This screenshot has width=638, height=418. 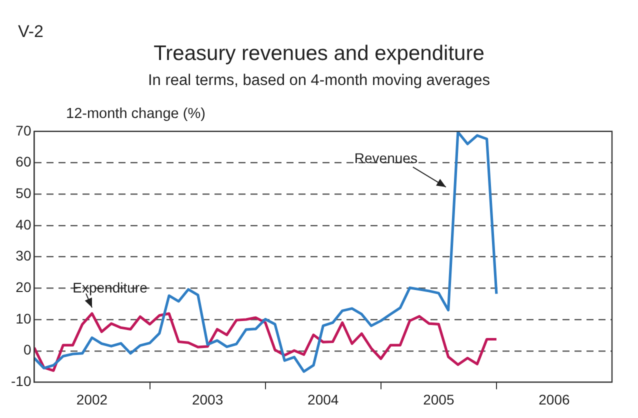 I want to click on series-label: Expenditure, so click(x=110, y=287).